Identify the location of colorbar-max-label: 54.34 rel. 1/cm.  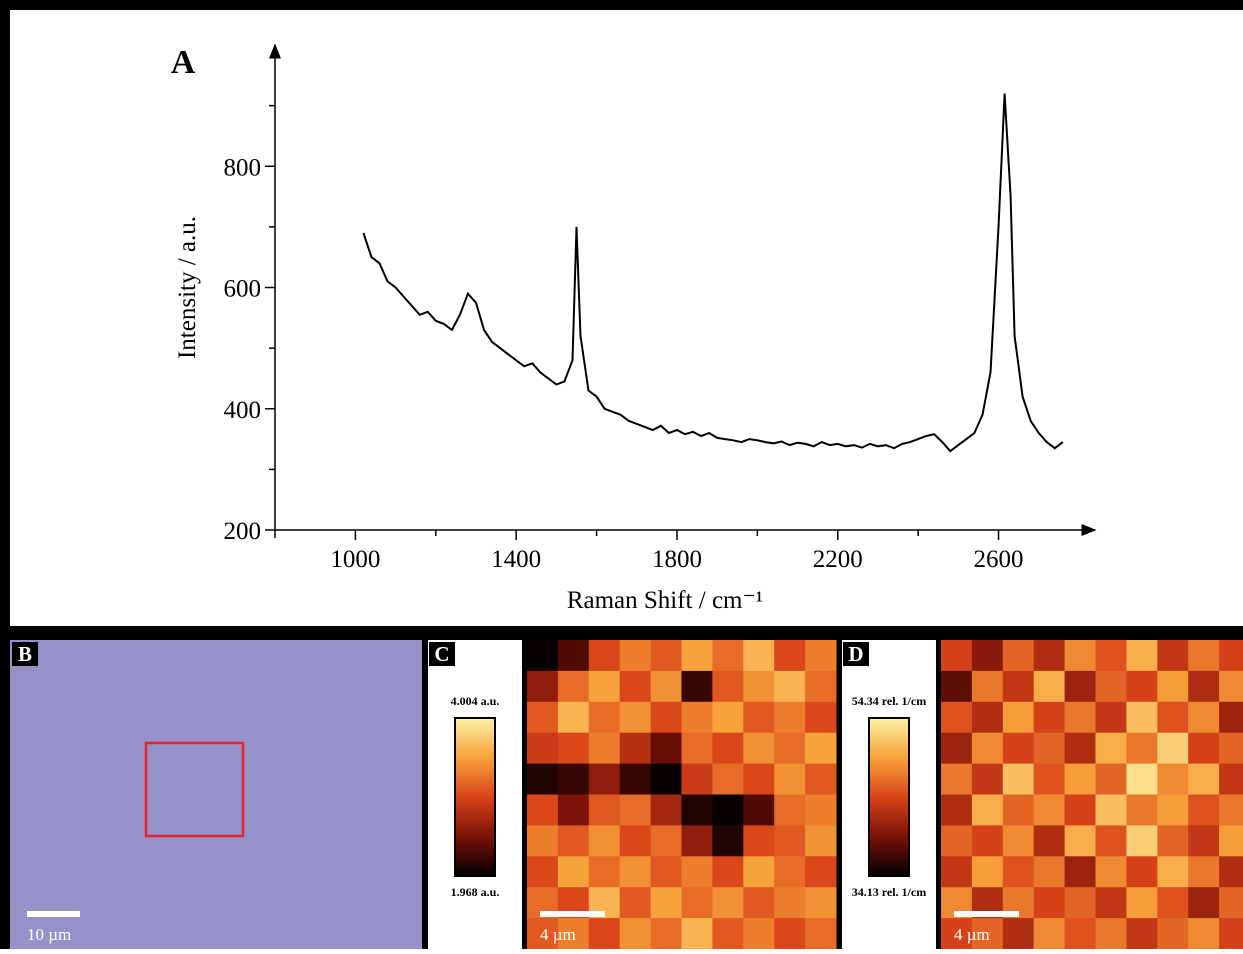
(889, 701).